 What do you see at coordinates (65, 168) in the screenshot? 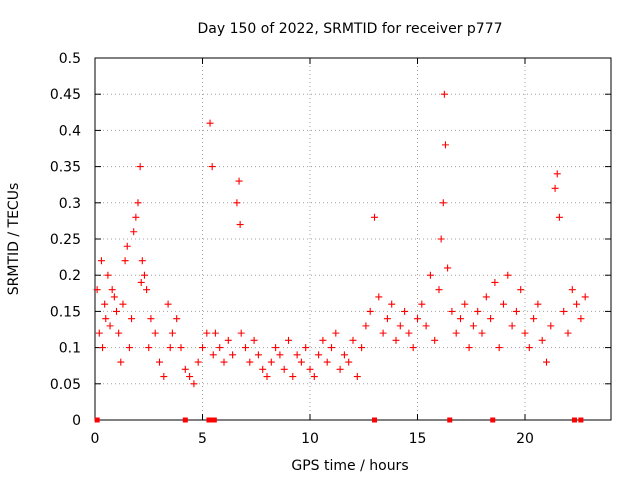
I see `y-tick-label: 0.35` at bounding box center [65, 168].